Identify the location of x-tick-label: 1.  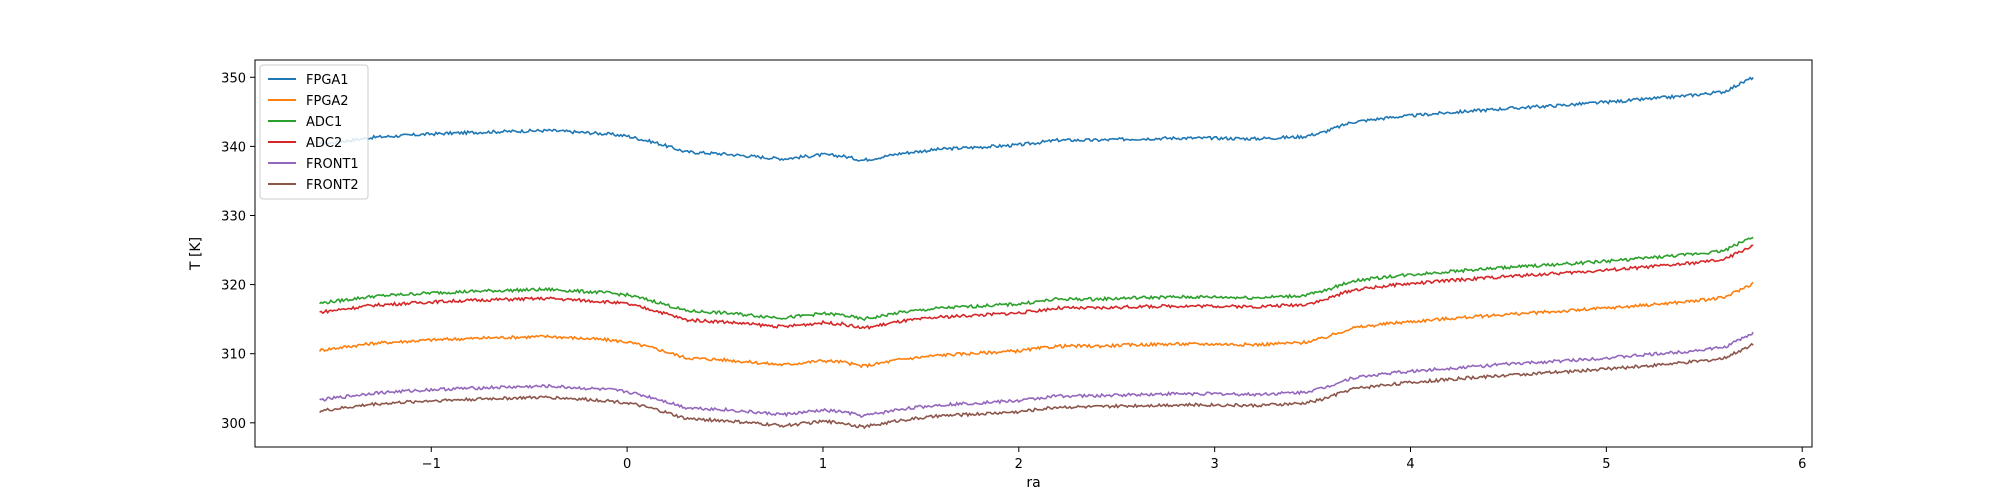
(823, 464).